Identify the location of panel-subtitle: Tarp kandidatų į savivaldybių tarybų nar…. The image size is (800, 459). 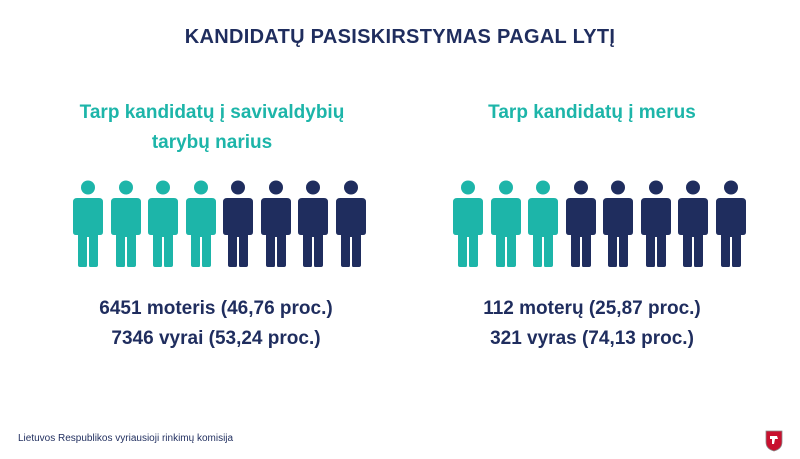
(212, 128).